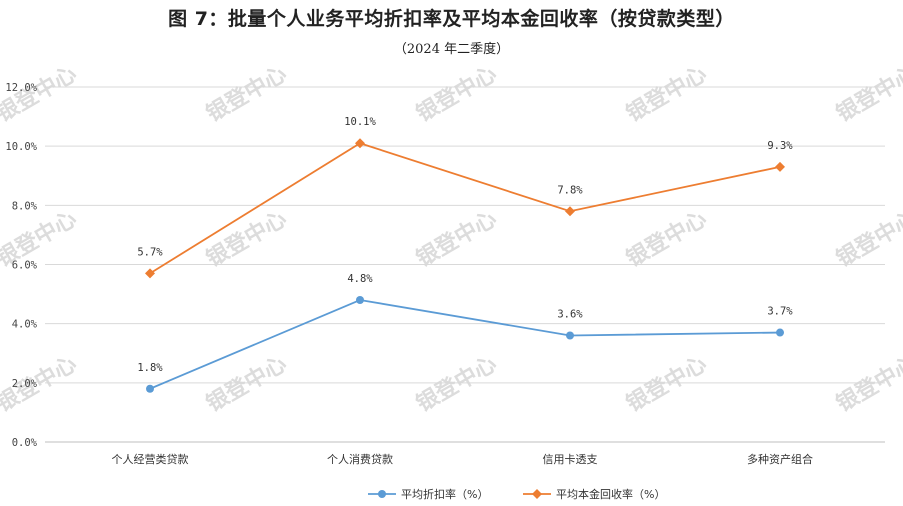 The image size is (903, 506). I want to click on watermark-9: 银登中心, so click(867, 240).